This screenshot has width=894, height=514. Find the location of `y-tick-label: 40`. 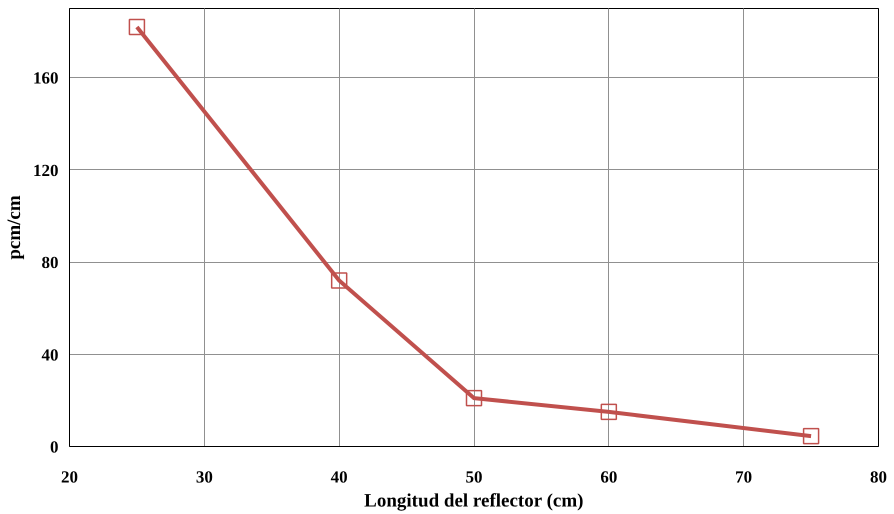

y-tick-label: 40 is located at coordinates (50, 354).